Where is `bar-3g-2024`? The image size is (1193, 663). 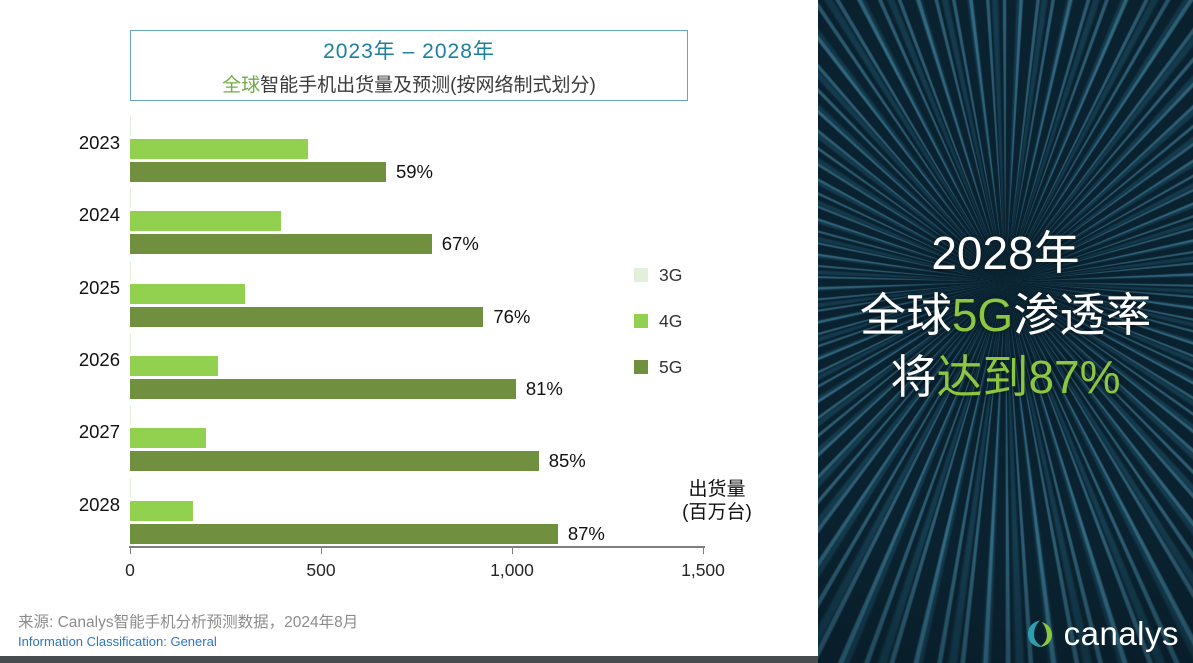 bar-3g-2024 is located at coordinates (130, 198).